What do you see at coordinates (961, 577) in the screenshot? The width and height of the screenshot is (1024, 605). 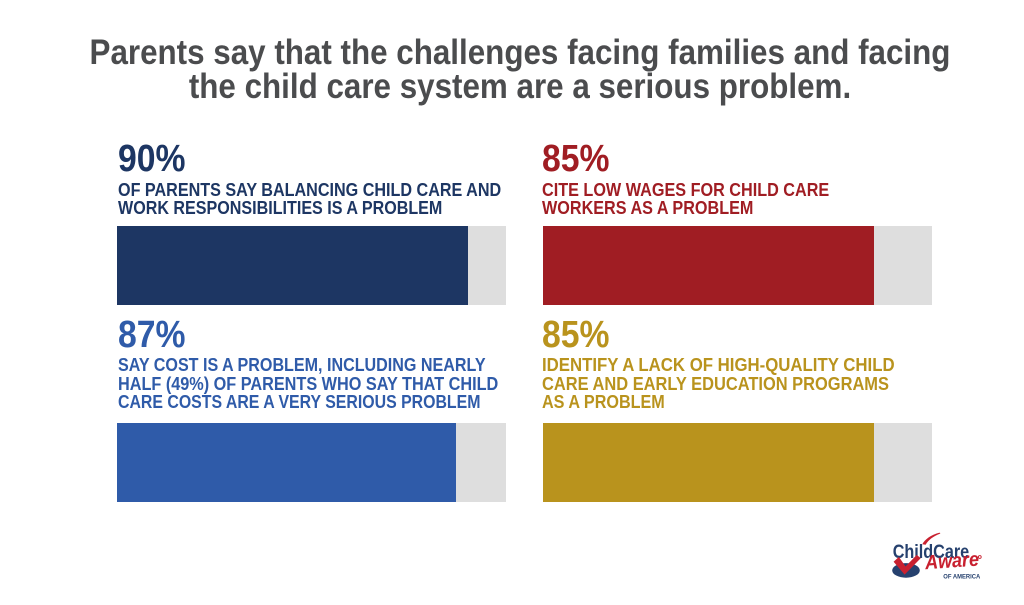 I see `svg-text: OF AMERICA` at bounding box center [961, 577].